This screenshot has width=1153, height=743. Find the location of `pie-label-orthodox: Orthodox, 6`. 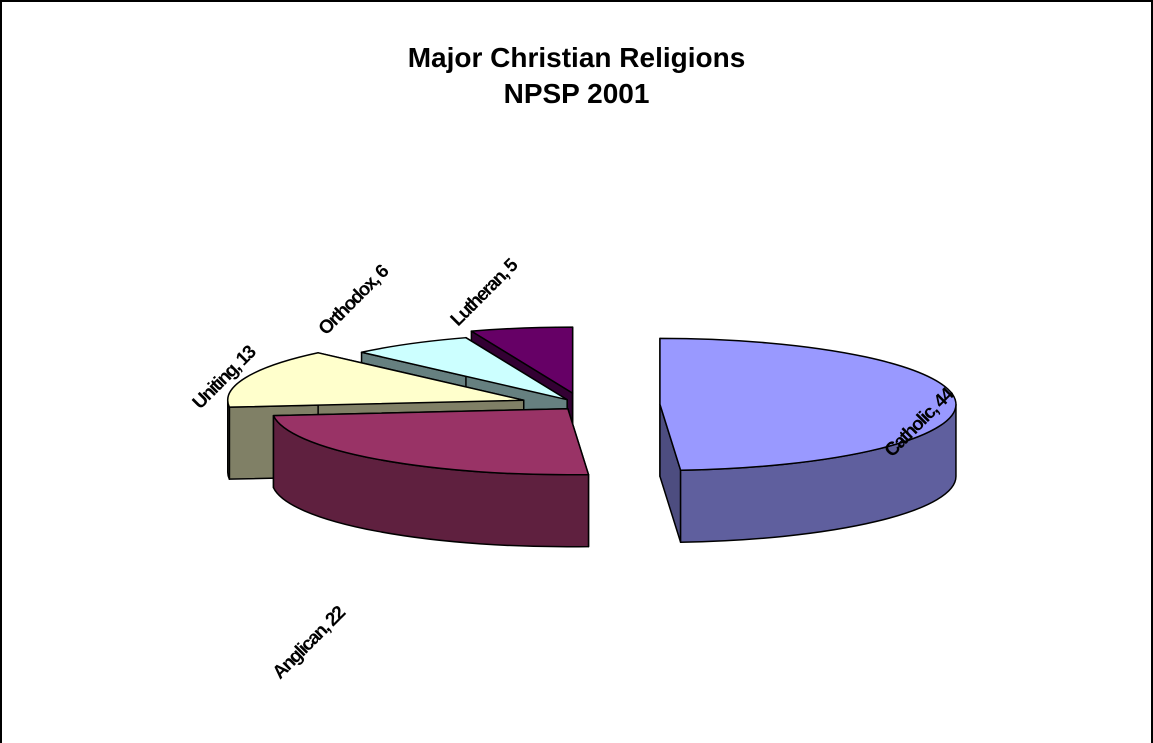

pie-label-orthodox: Orthodox, 6 is located at coordinates (354, 300).